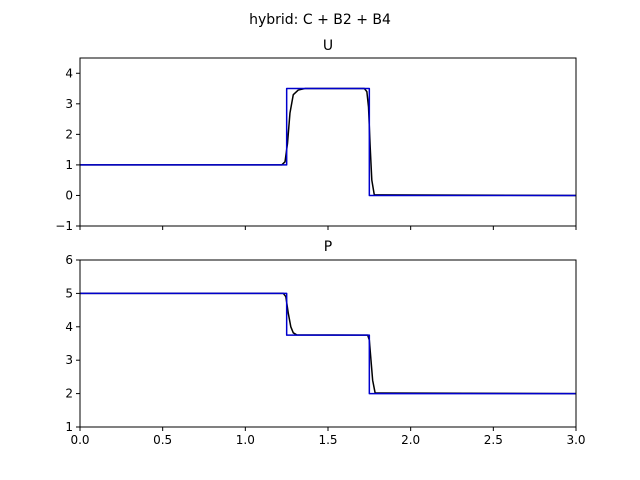 The image size is (640, 480). Describe the element at coordinates (328, 247) in the screenshot. I see `subplot-p-title: P` at that location.